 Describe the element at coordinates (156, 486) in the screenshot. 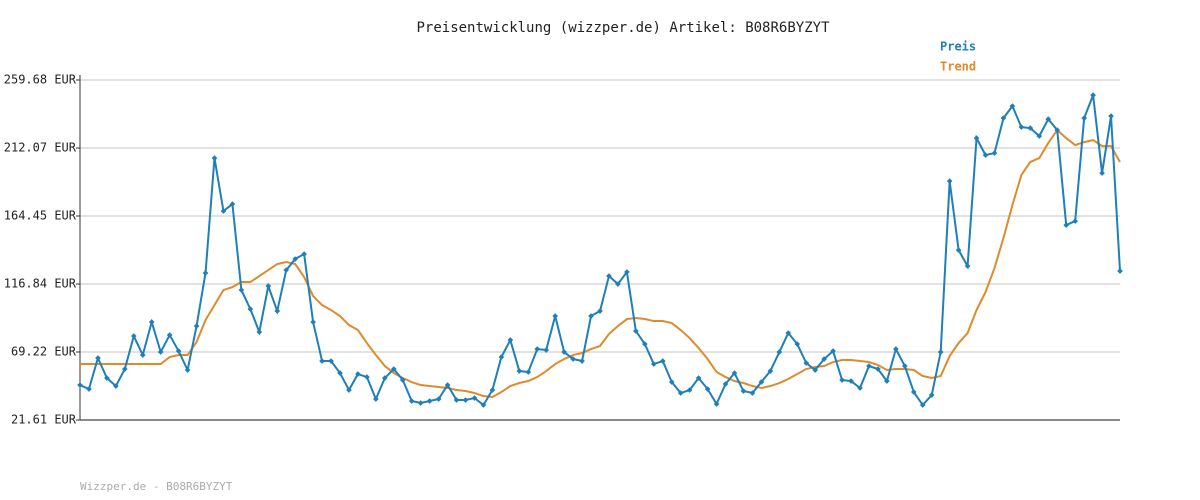

I see `footer: Wizzper.de - B08R6BYZYT` at that location.